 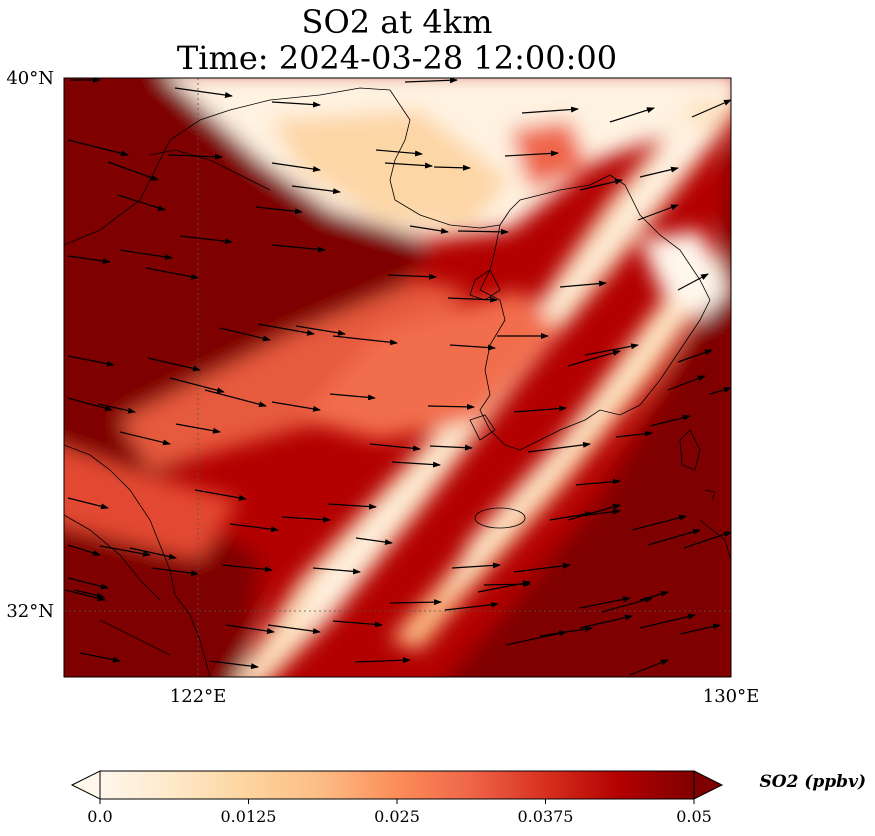 What do you see at coordinates (30, 78) in the screenshot?
I see `lat-tick-label-40n: 40°N` at bounding box center [30, 78].